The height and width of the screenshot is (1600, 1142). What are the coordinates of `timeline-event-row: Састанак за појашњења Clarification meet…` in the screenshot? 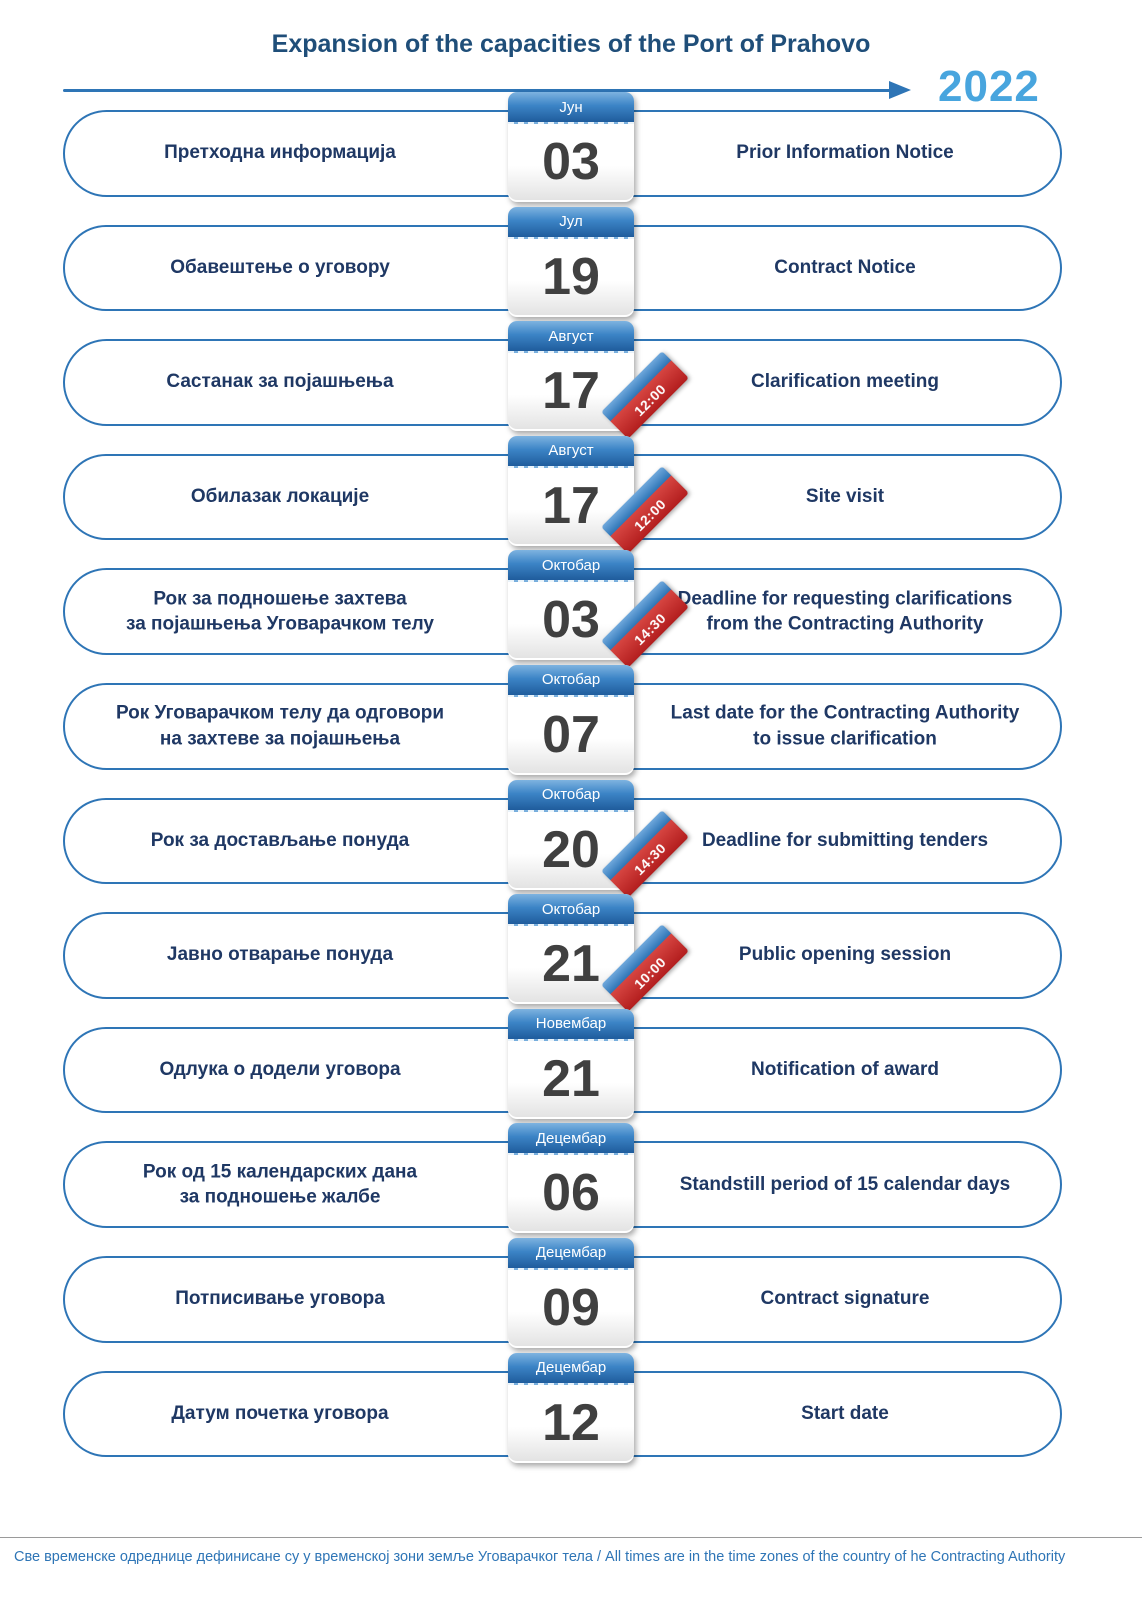 It's located at (571, 380).